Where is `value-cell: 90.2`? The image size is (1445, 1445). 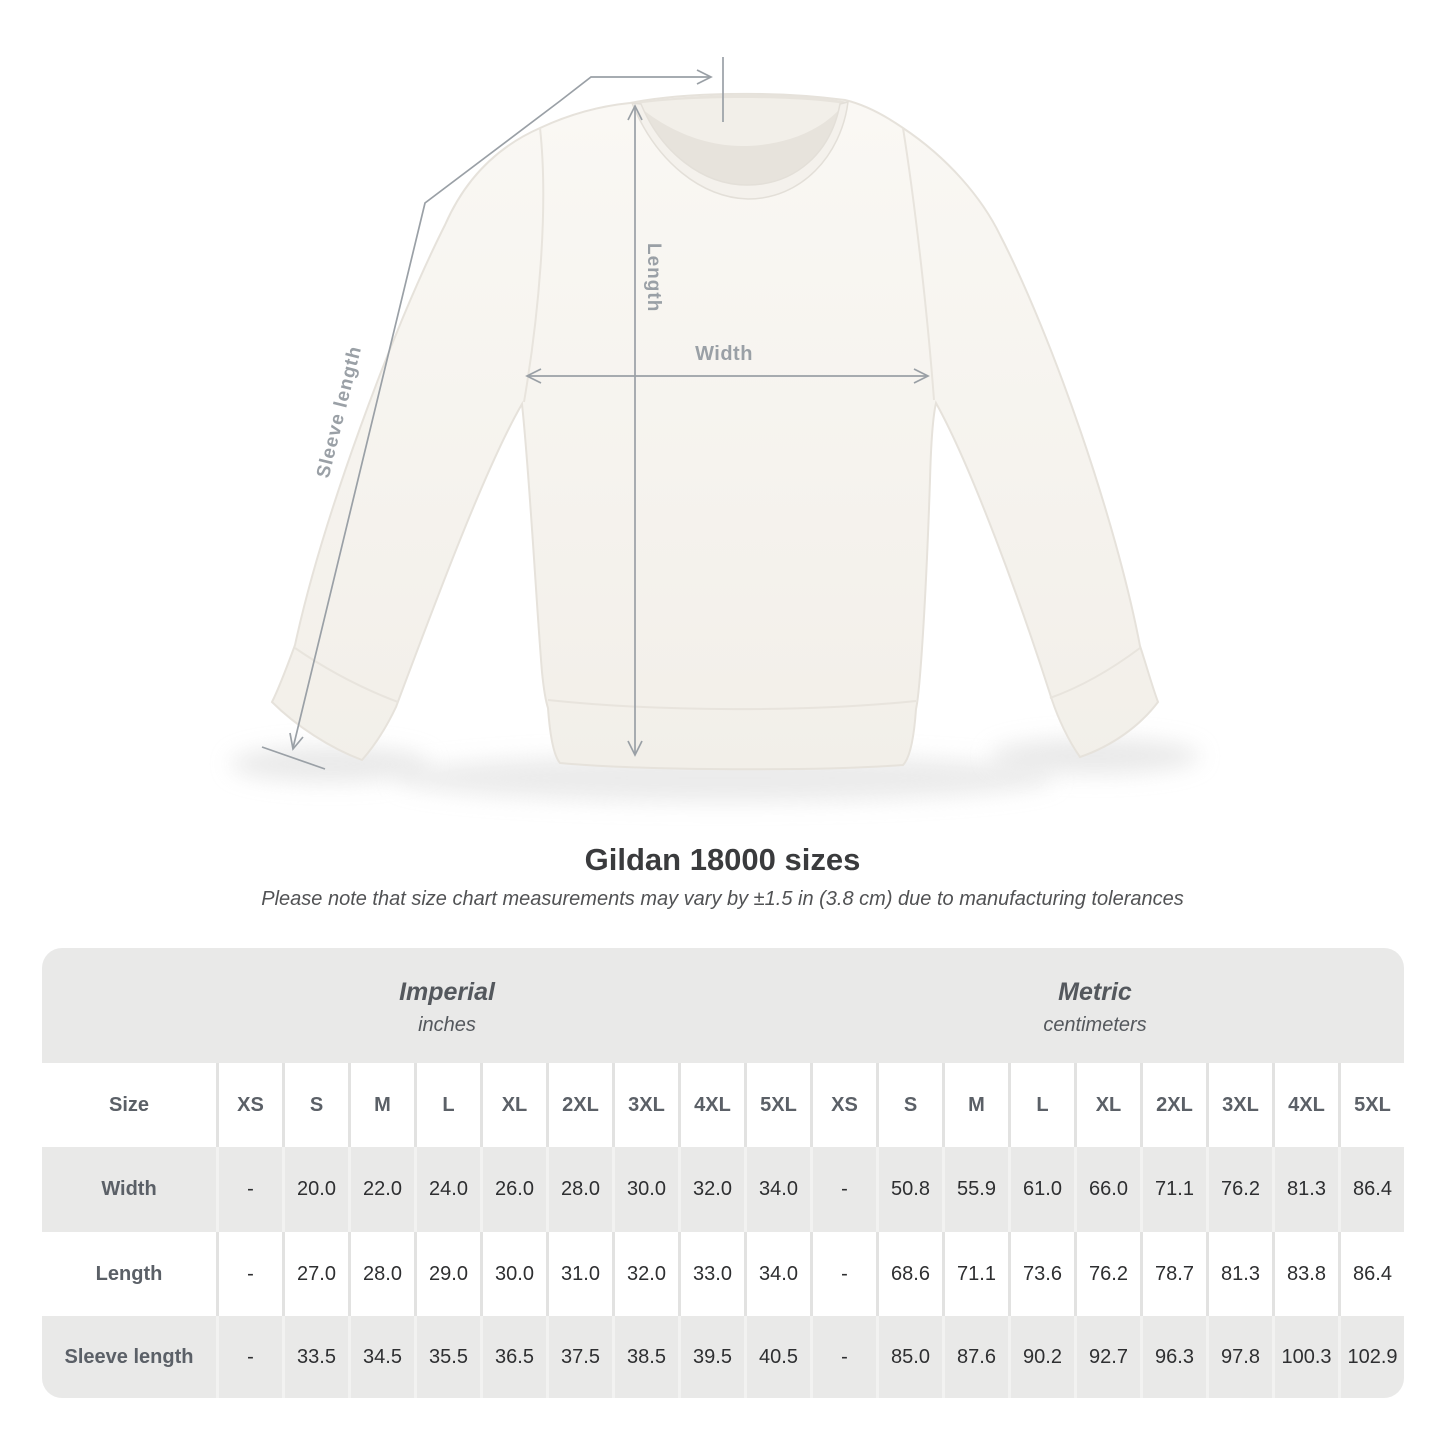 value-cell: 90.2 is located at coordinates (1041, 1357).